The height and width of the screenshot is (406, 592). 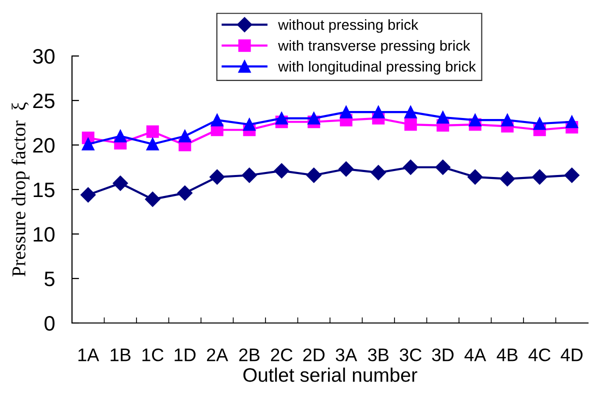 I want to click on x-tick-label: 4C, so click(x=539, y=355).